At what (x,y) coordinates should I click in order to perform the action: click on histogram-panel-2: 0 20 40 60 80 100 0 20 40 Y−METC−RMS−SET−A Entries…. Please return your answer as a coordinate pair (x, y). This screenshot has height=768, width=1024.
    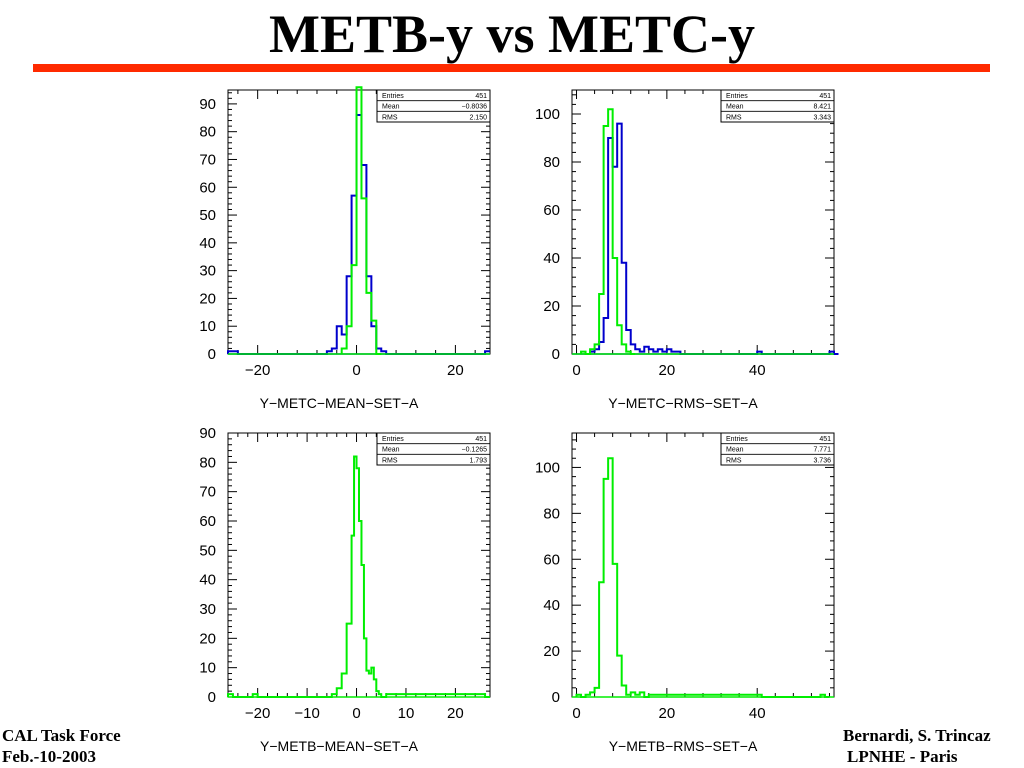
    Looking at the image, I should click on (685, 251).